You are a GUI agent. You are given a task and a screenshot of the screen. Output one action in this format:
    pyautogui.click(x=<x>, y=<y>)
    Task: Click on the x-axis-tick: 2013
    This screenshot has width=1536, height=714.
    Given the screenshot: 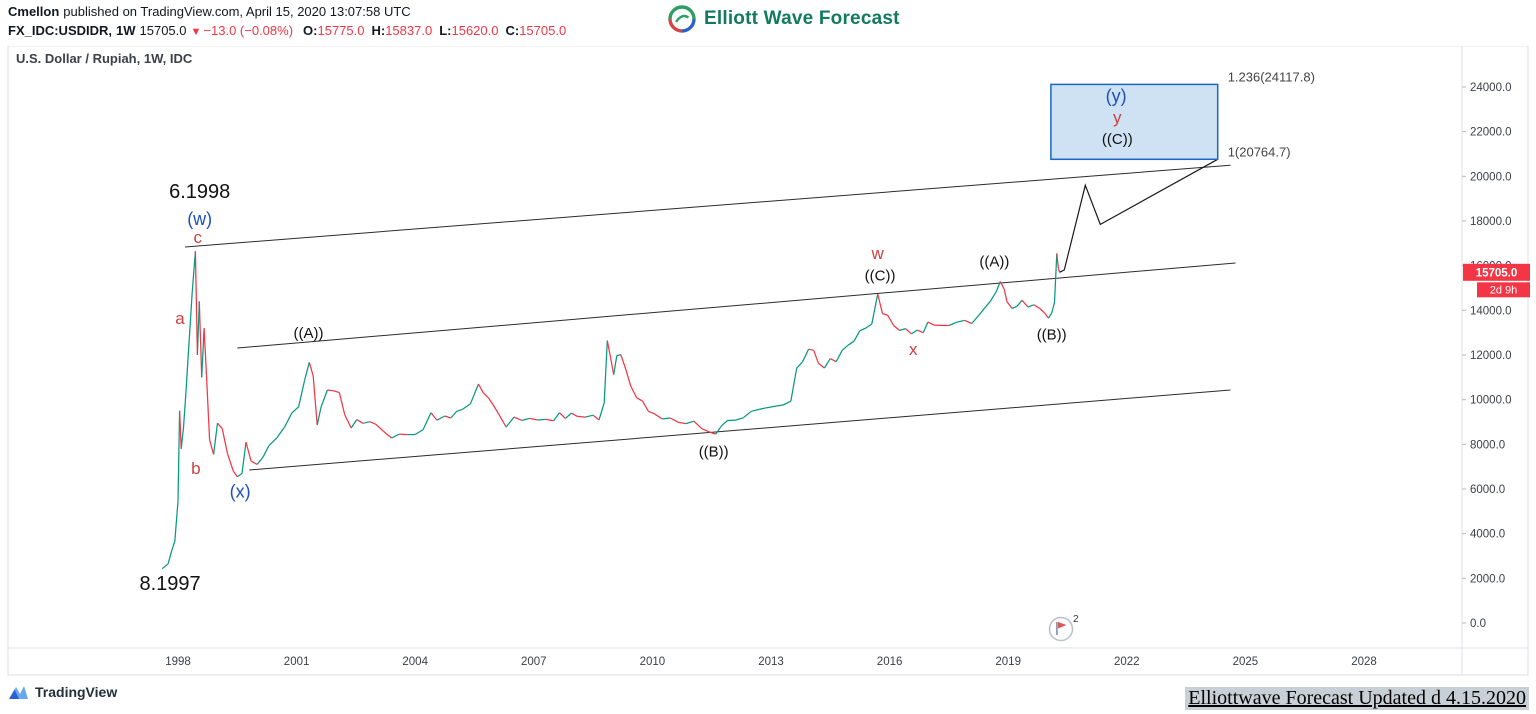 What is the action you would take?
    pyautogui.click(x=771, y=662)
    